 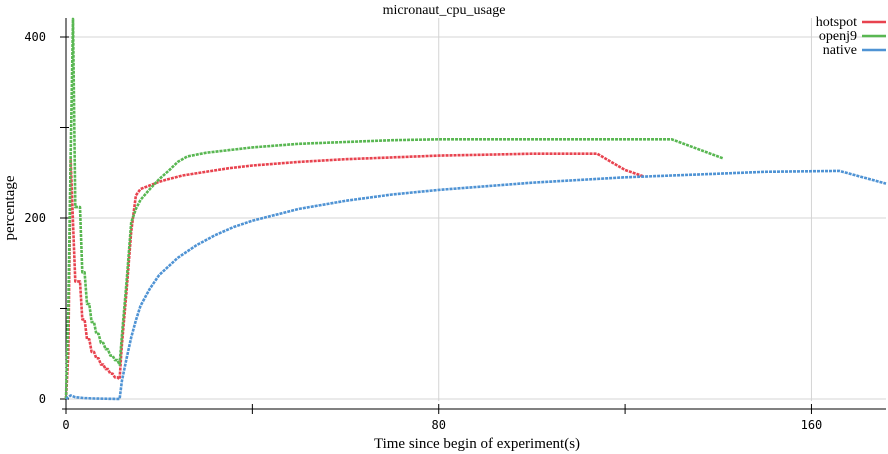 What do you see at coordinates (10, 207) in the screenshot?
I see `y-axis-label: percentage` at bounding box center [10, 207].